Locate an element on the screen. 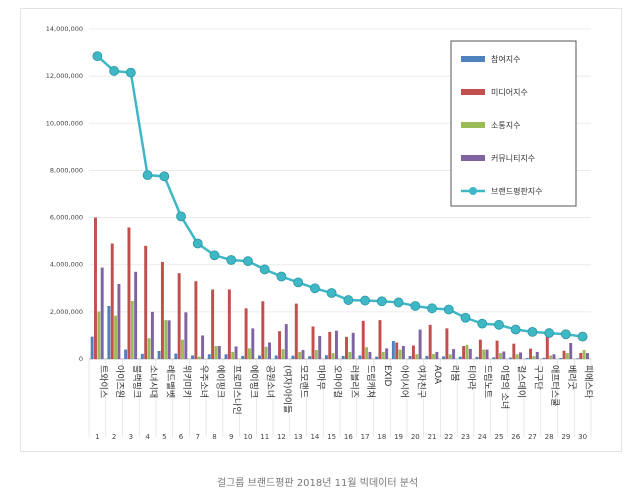 This screenshot has height=502, width=635. y-tick-label: 4,000,000 is located at coordinates (66, 265).